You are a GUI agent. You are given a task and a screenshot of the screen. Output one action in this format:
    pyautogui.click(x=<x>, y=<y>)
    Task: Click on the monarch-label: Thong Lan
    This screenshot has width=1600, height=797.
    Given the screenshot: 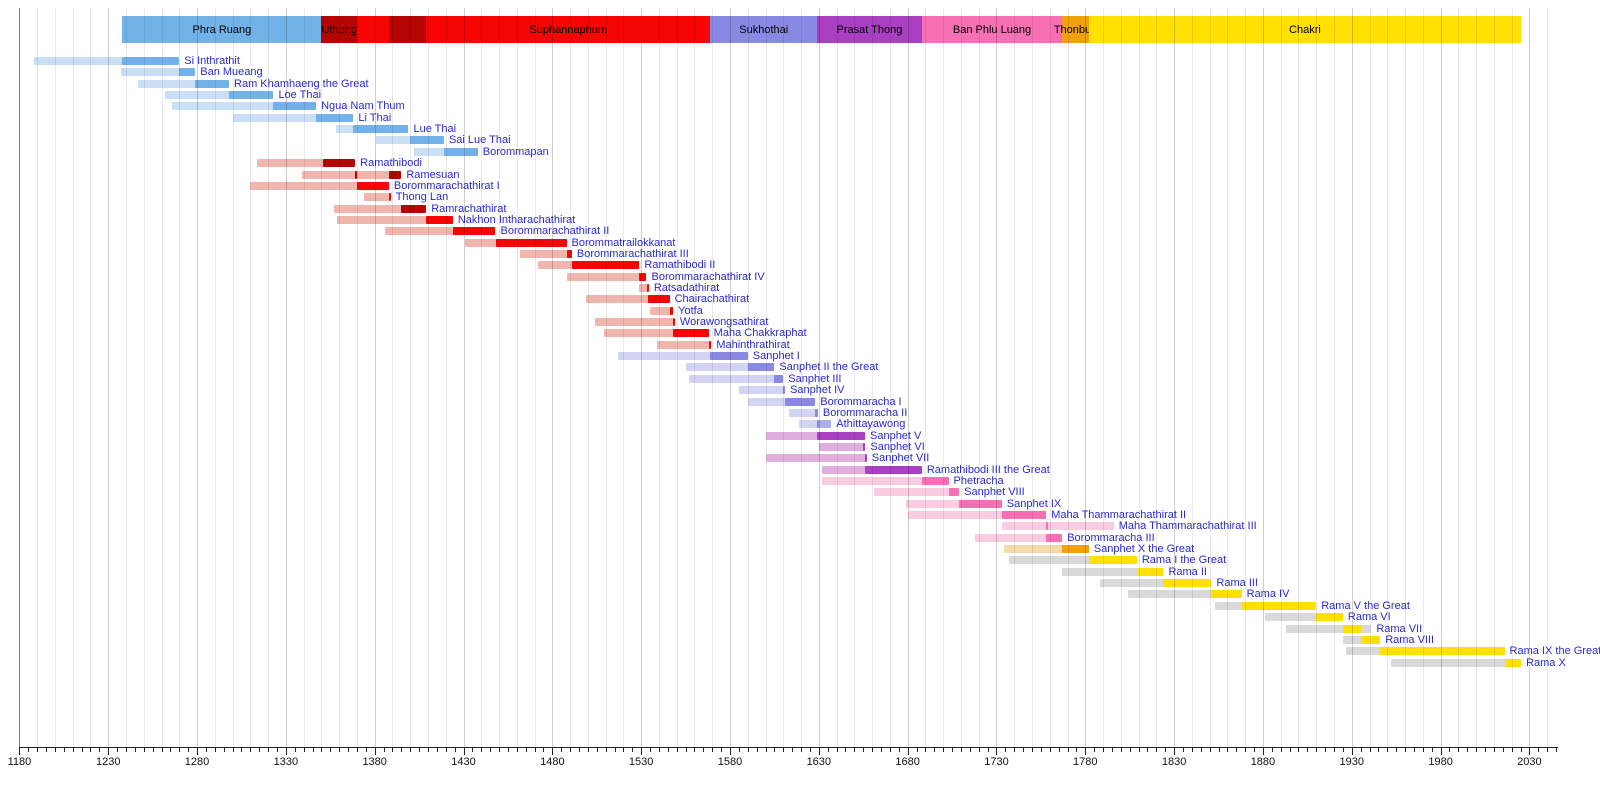 What is the action you would take?
    pyautogui.click(x=422, y=197)
    